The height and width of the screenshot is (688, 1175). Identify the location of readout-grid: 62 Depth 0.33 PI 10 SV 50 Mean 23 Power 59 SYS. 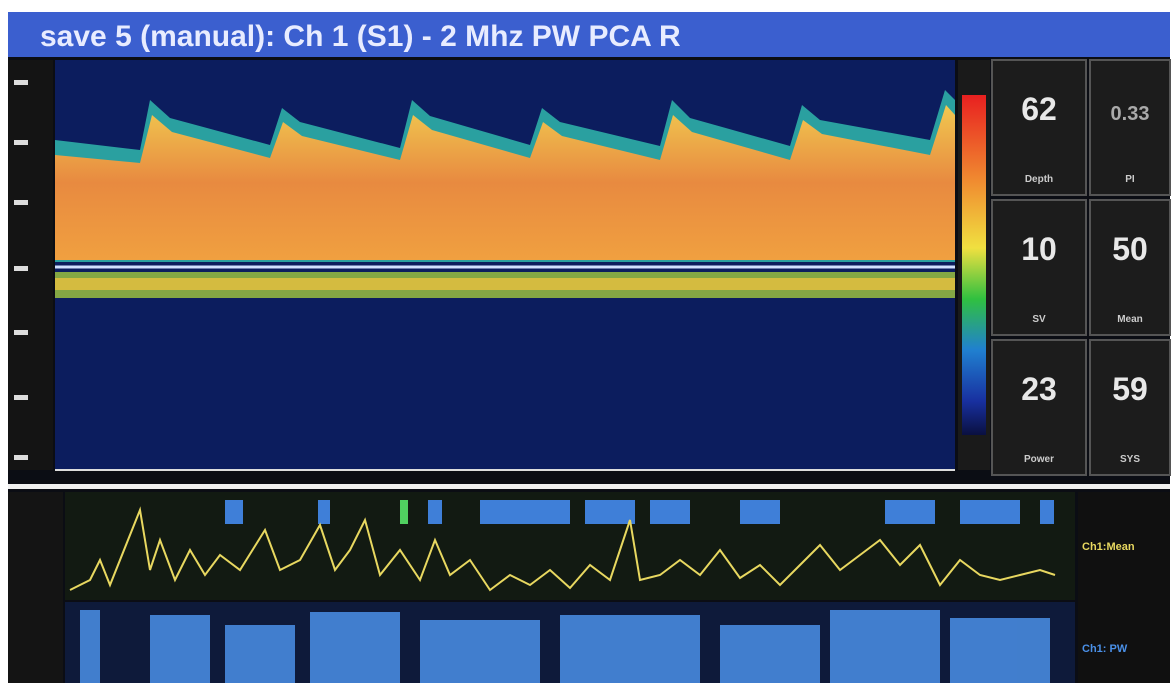
(1081, 267).